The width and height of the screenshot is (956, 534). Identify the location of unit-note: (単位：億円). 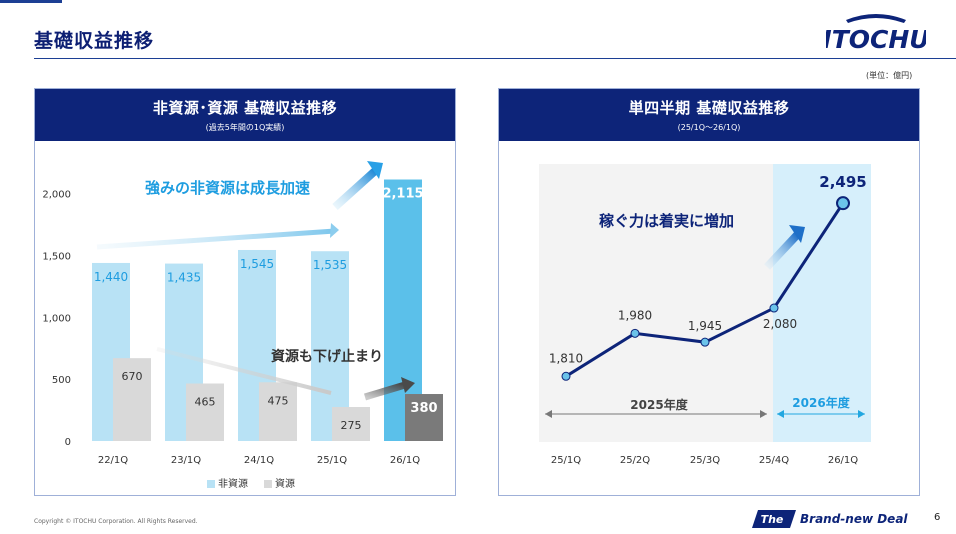
(889, 75).